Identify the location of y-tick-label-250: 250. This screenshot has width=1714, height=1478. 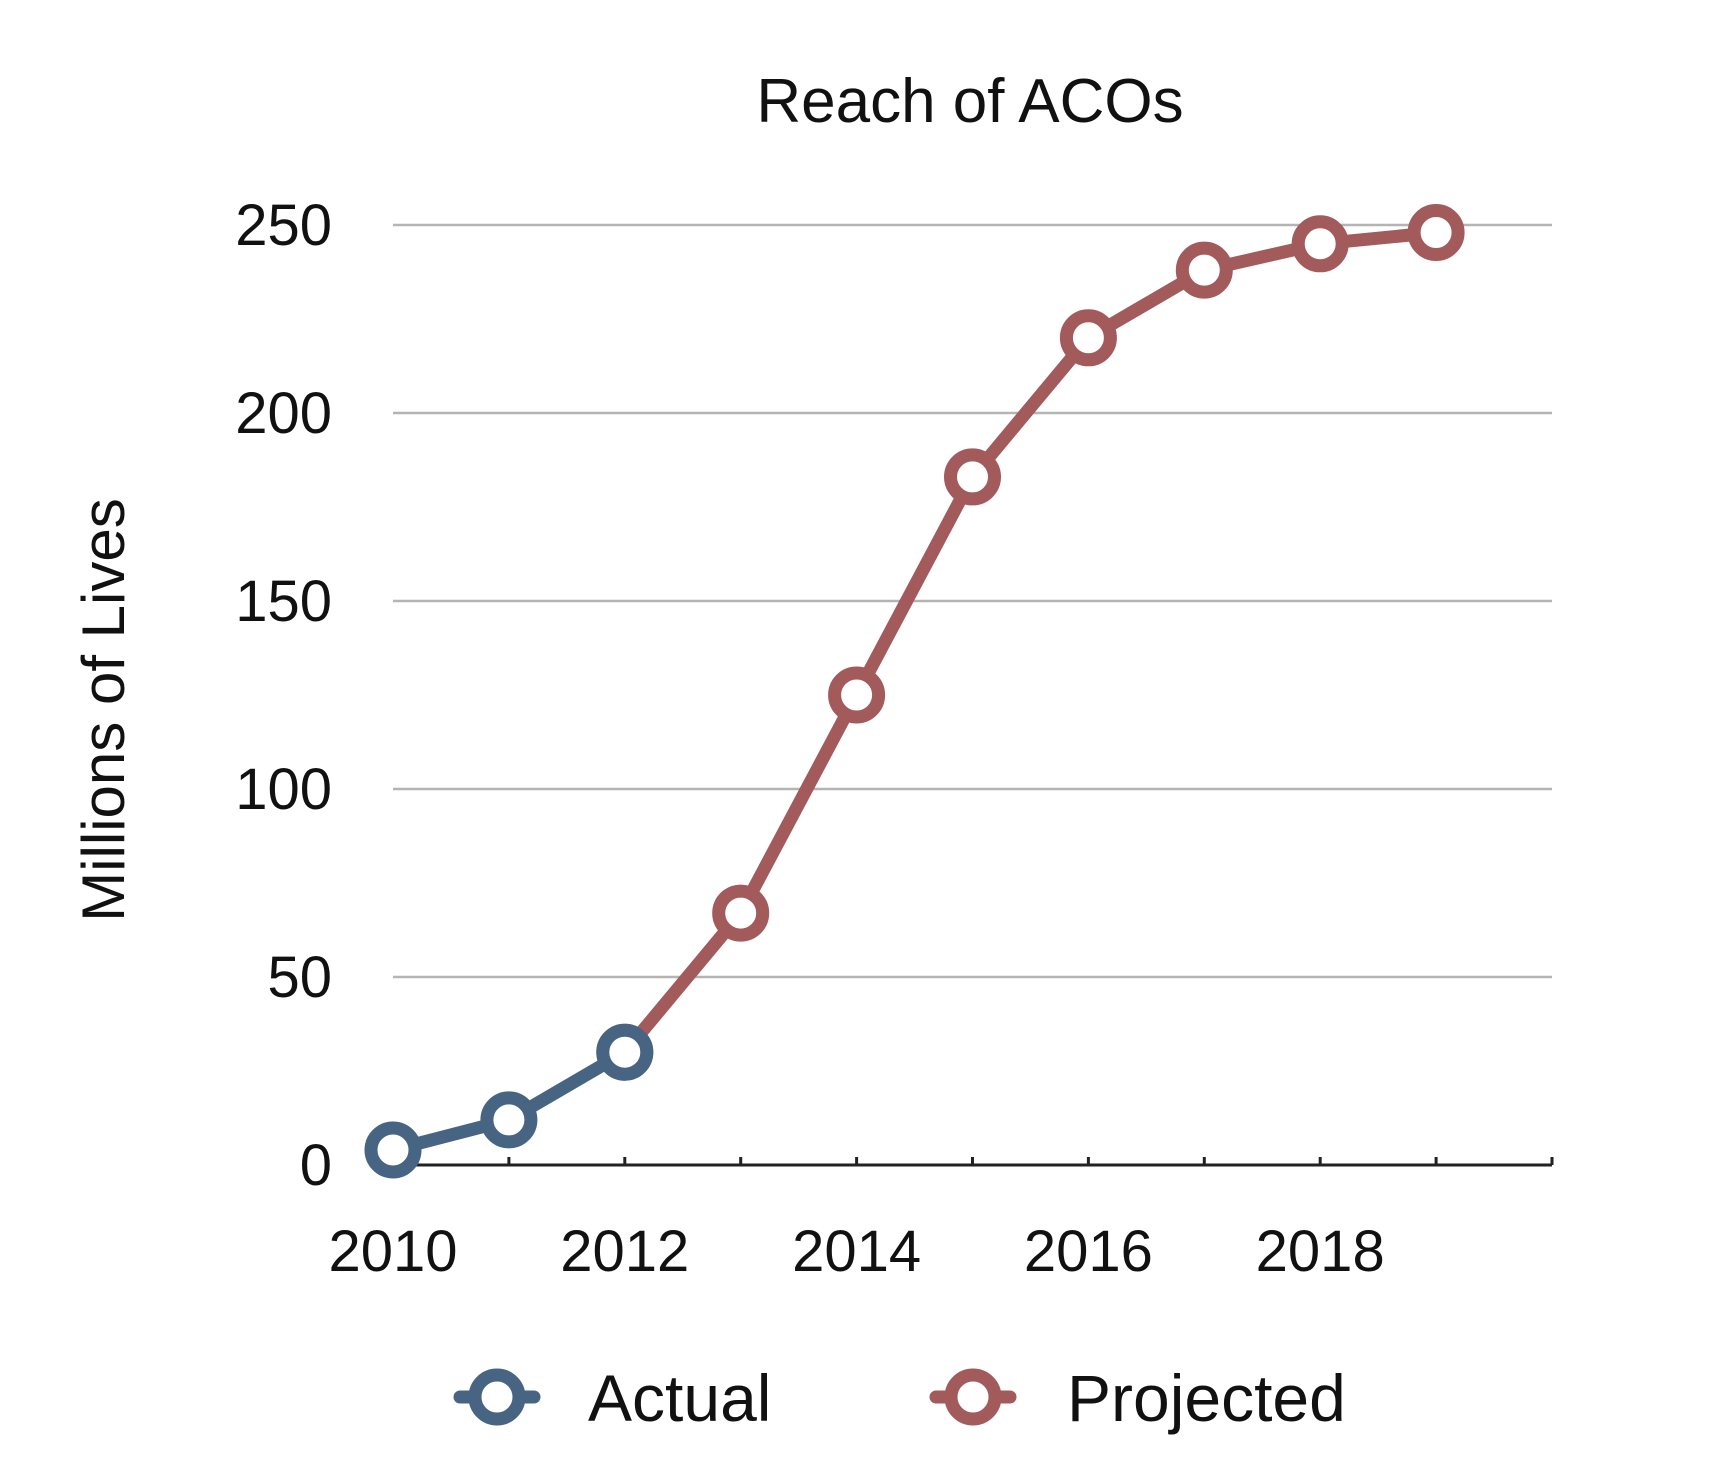
(283, 225).